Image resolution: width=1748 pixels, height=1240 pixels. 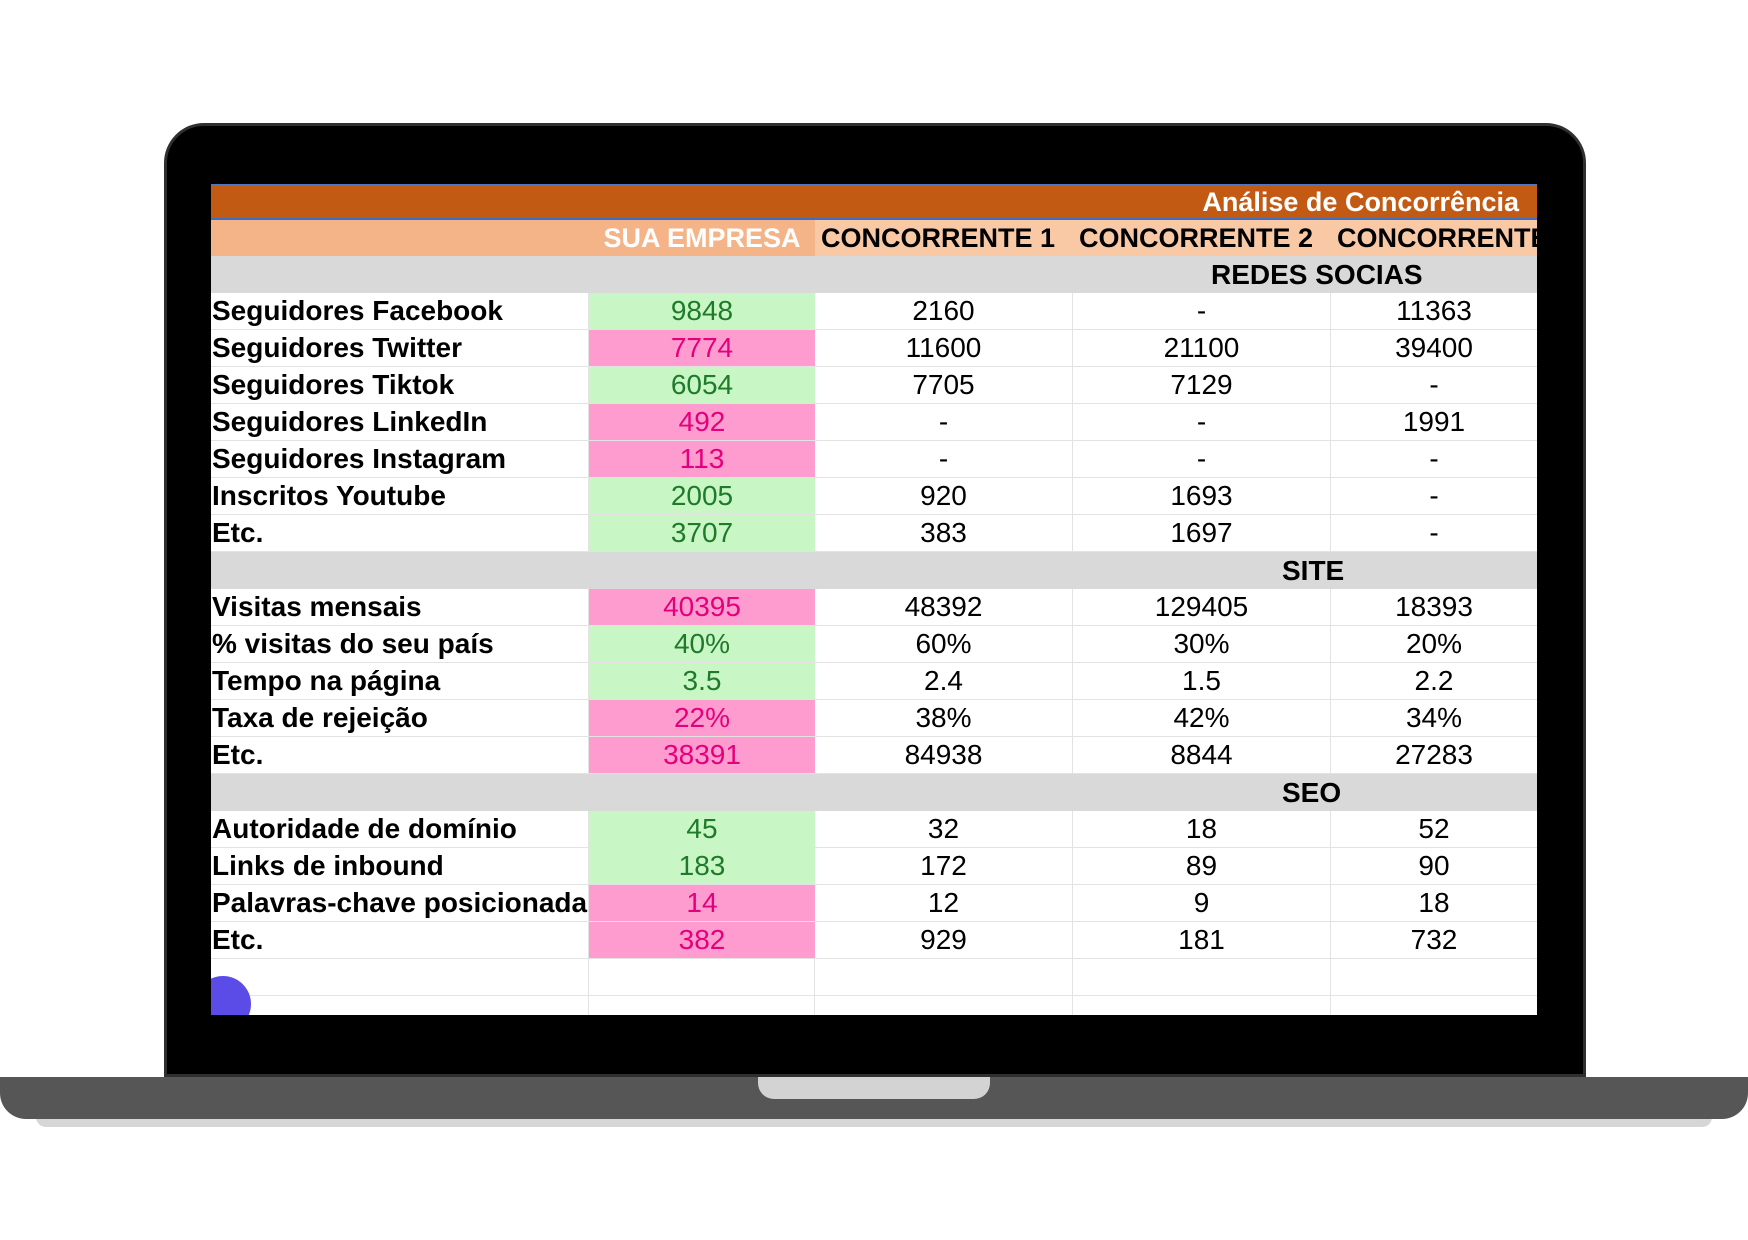 I want to click on concorrente-2-value-cell: 129405, so click(x=1202, y=607).